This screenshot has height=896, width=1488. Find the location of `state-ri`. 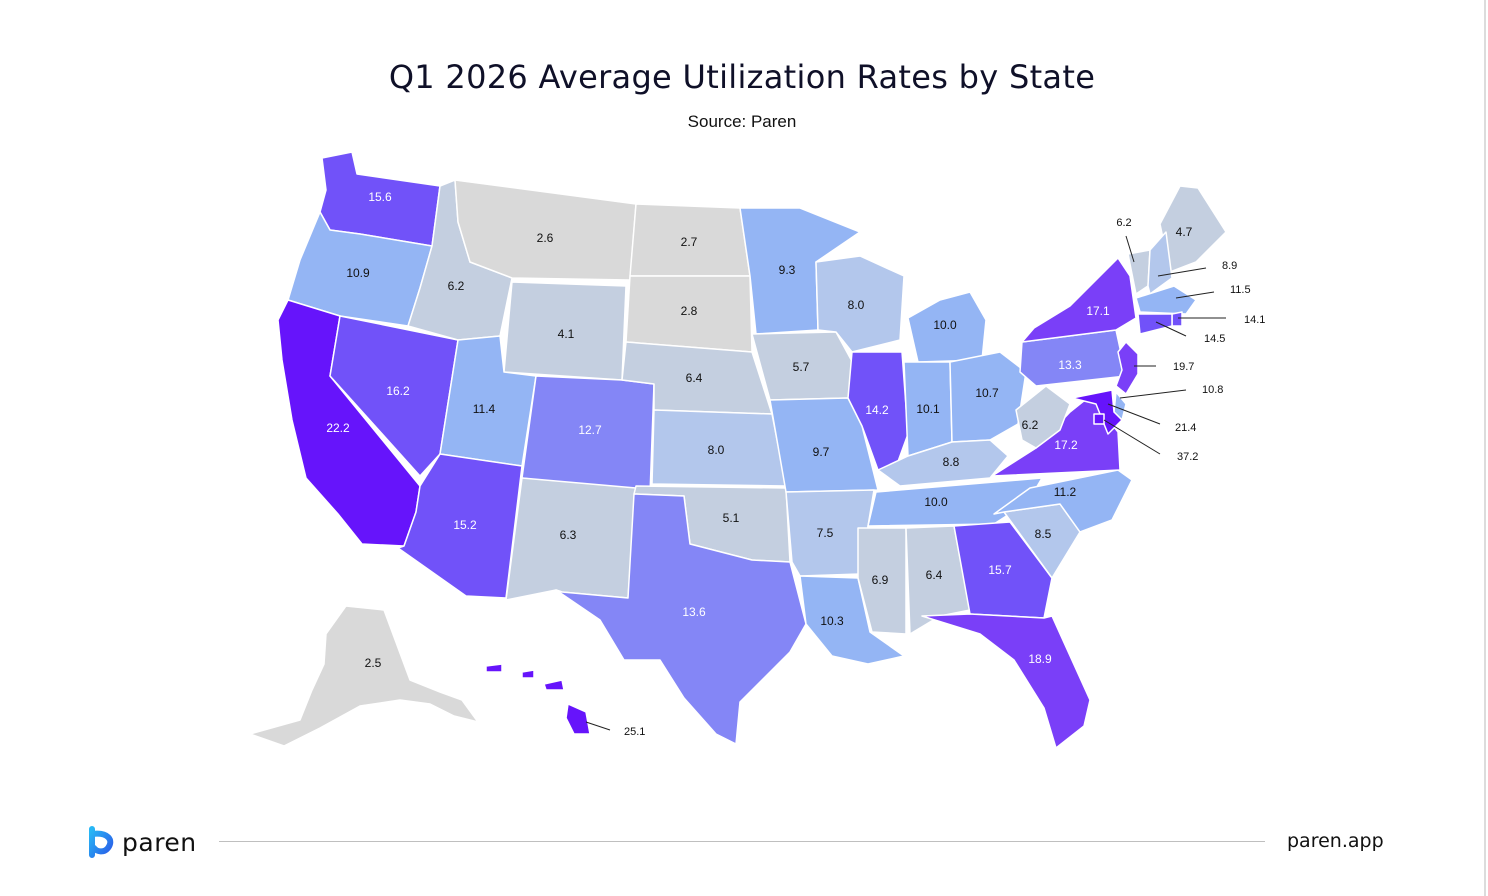

state-ri is located at coordinates (1177, 319).